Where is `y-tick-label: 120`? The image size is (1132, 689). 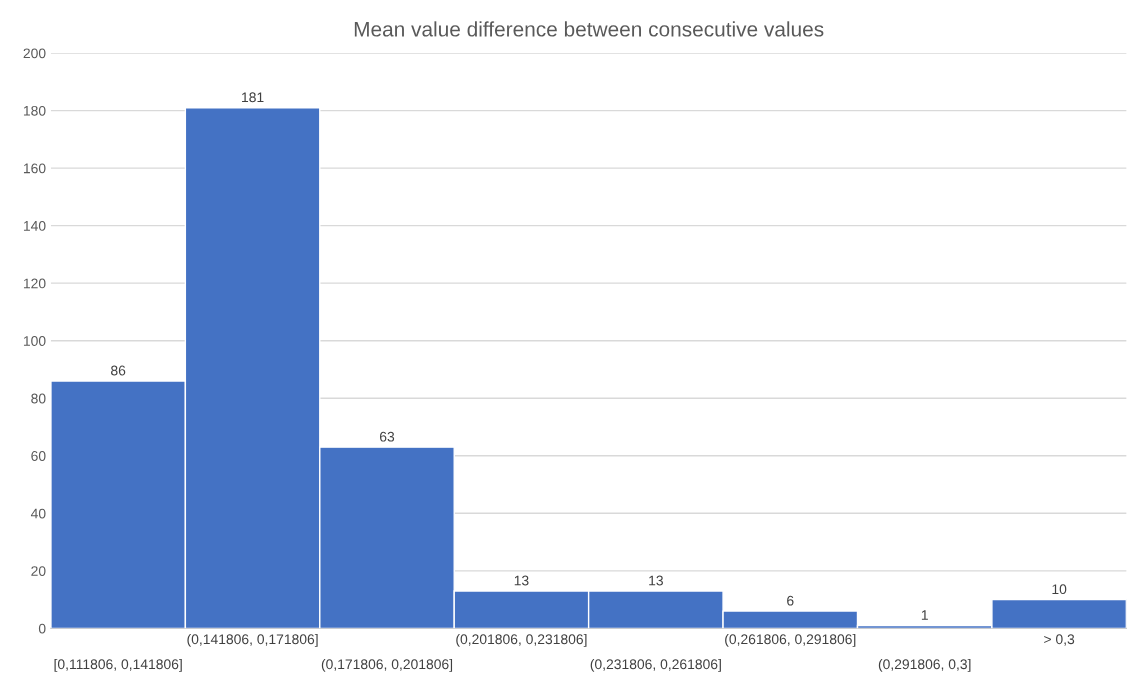 y-tick-label: 120 is located at coordinates (34, 283).